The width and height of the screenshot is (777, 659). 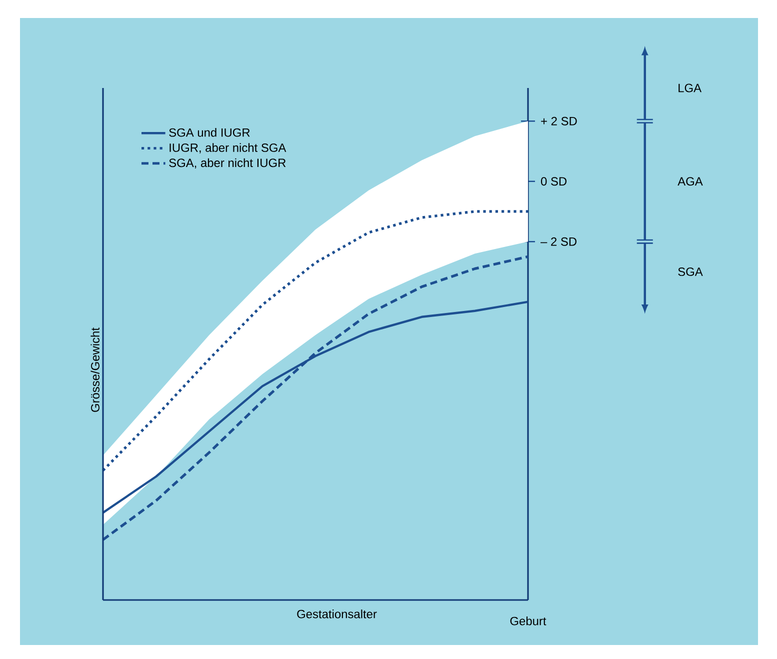 What do you see at coordinates (228, 148) in the screenshot?
I see `legend-label: IUGR, aber nicht SGA` at bounding box center [228, 148].